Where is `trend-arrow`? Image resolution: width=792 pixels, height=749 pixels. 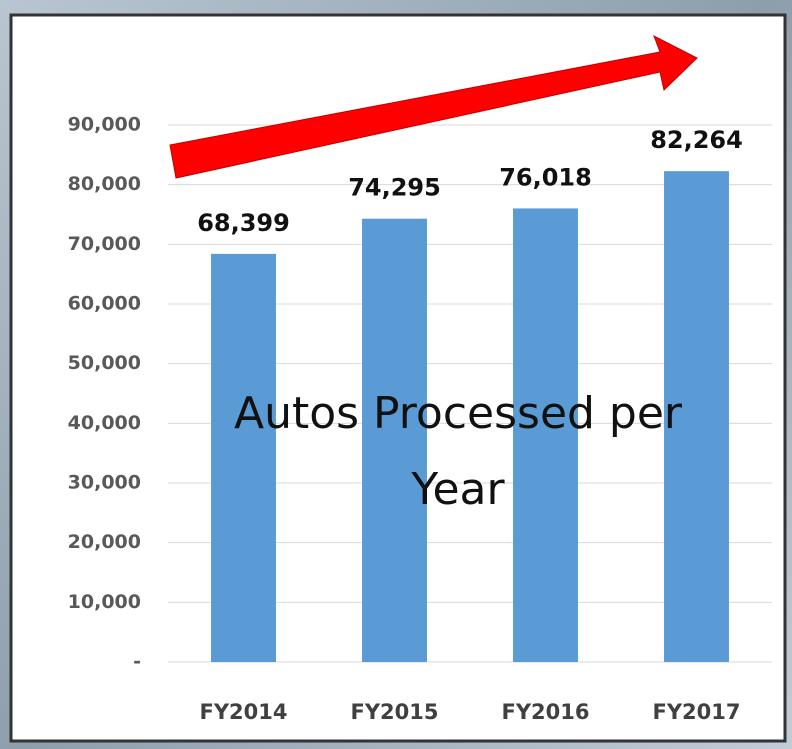 trend-arrow is located at coordinates (433, 106).